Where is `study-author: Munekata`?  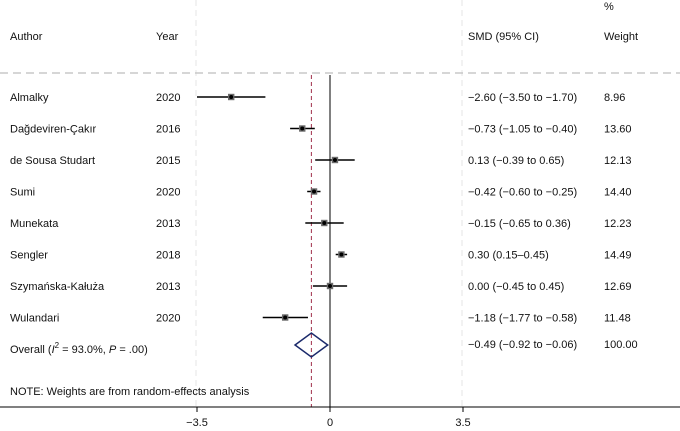
study-author: Munekata is located at coordinates (34, 224).